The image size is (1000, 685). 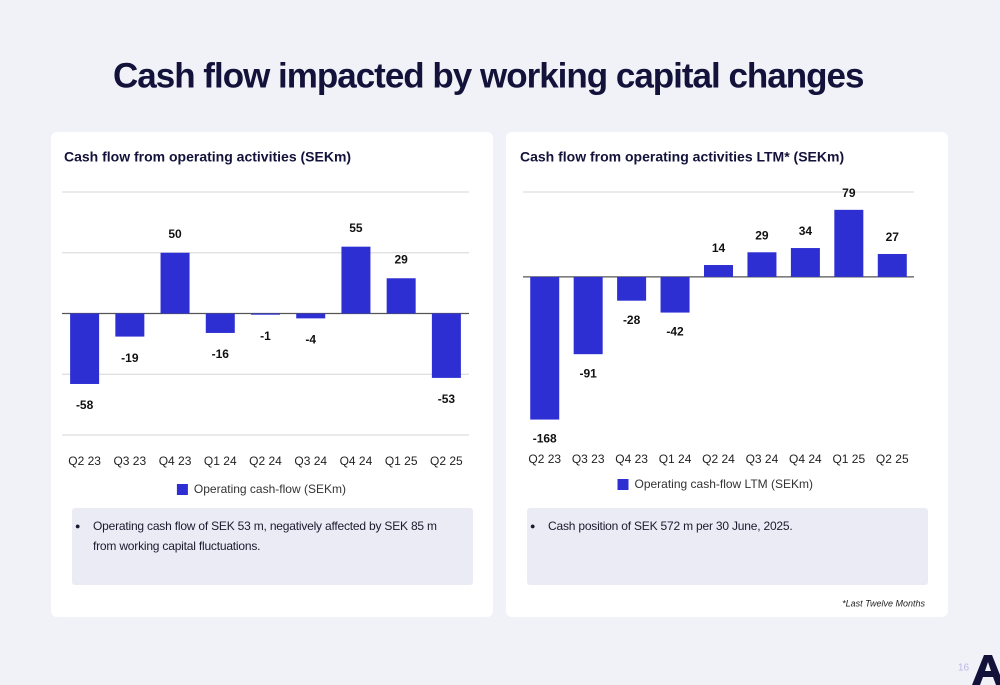 What do you see at coordinates (175, 234) in the screenshot?
I see `data-label: 50` at bounding box center [175, 234].